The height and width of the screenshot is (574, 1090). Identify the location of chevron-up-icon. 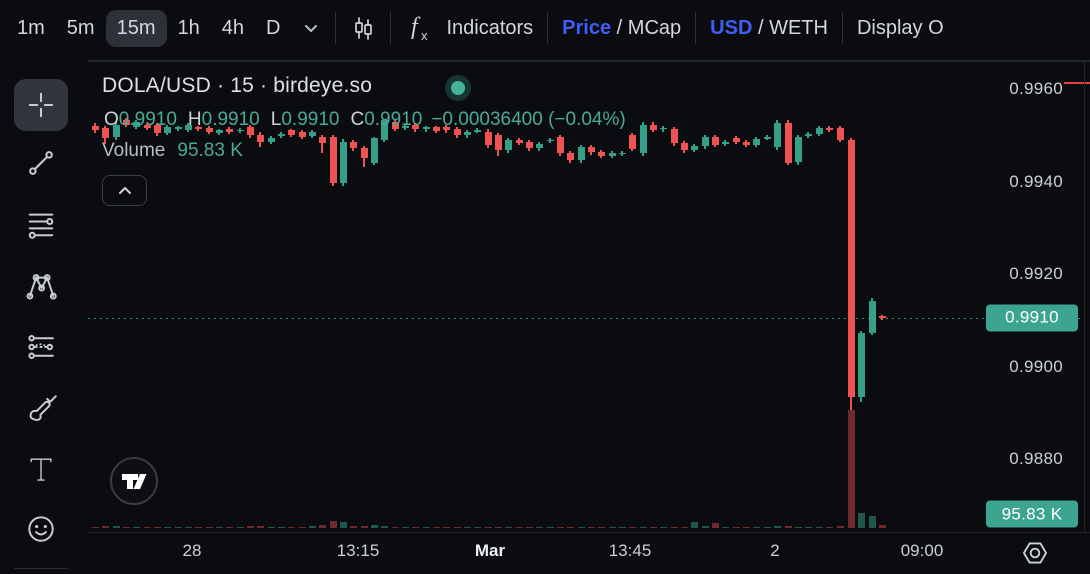
(124, 190).